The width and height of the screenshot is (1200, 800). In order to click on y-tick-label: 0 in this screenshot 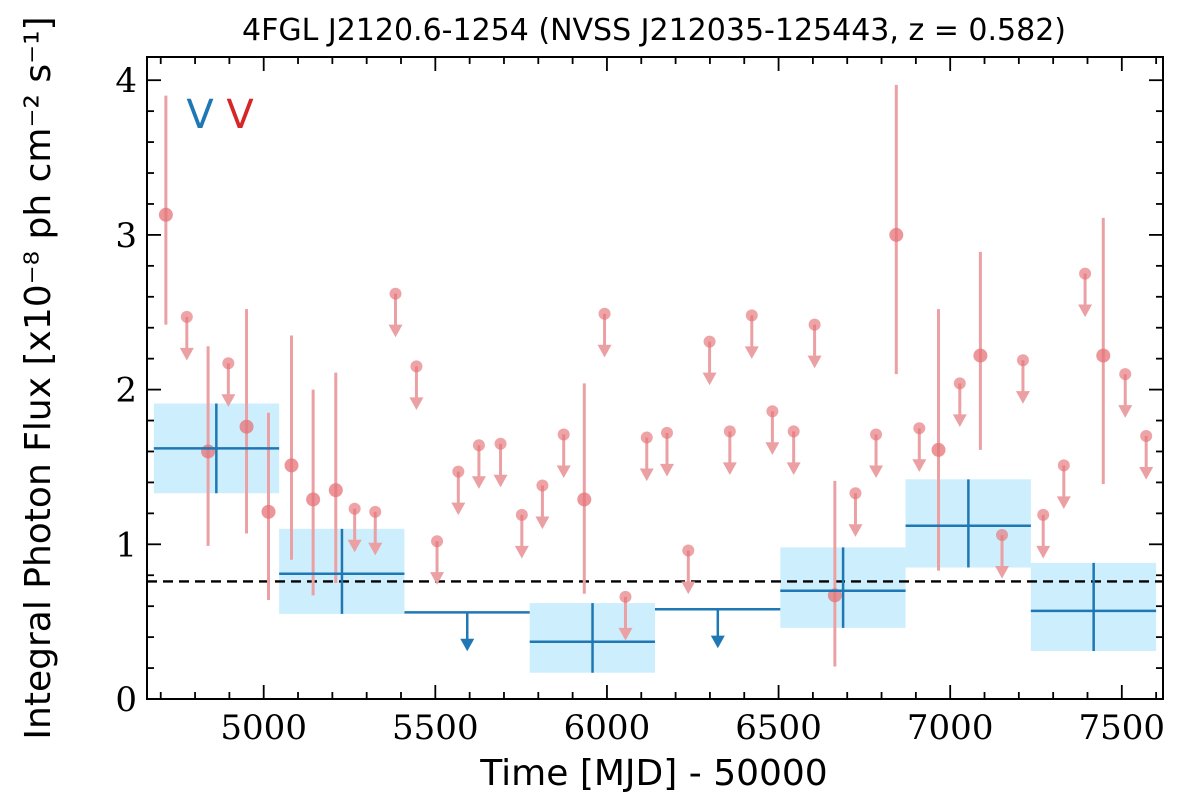, I will do `click(126, 700)`.